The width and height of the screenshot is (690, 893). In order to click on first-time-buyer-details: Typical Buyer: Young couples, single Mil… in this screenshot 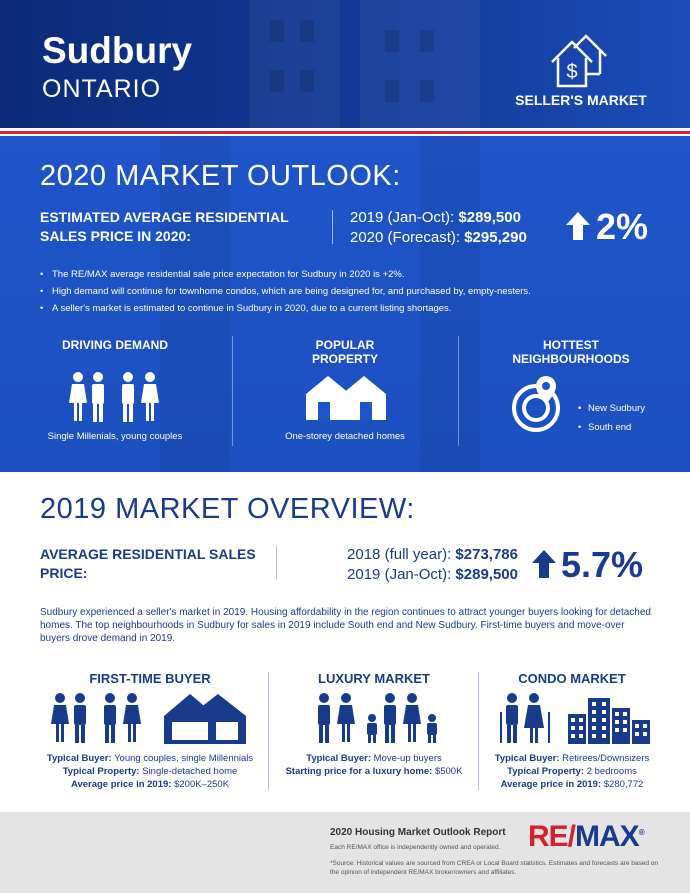, I will do `click(150, 771)`.